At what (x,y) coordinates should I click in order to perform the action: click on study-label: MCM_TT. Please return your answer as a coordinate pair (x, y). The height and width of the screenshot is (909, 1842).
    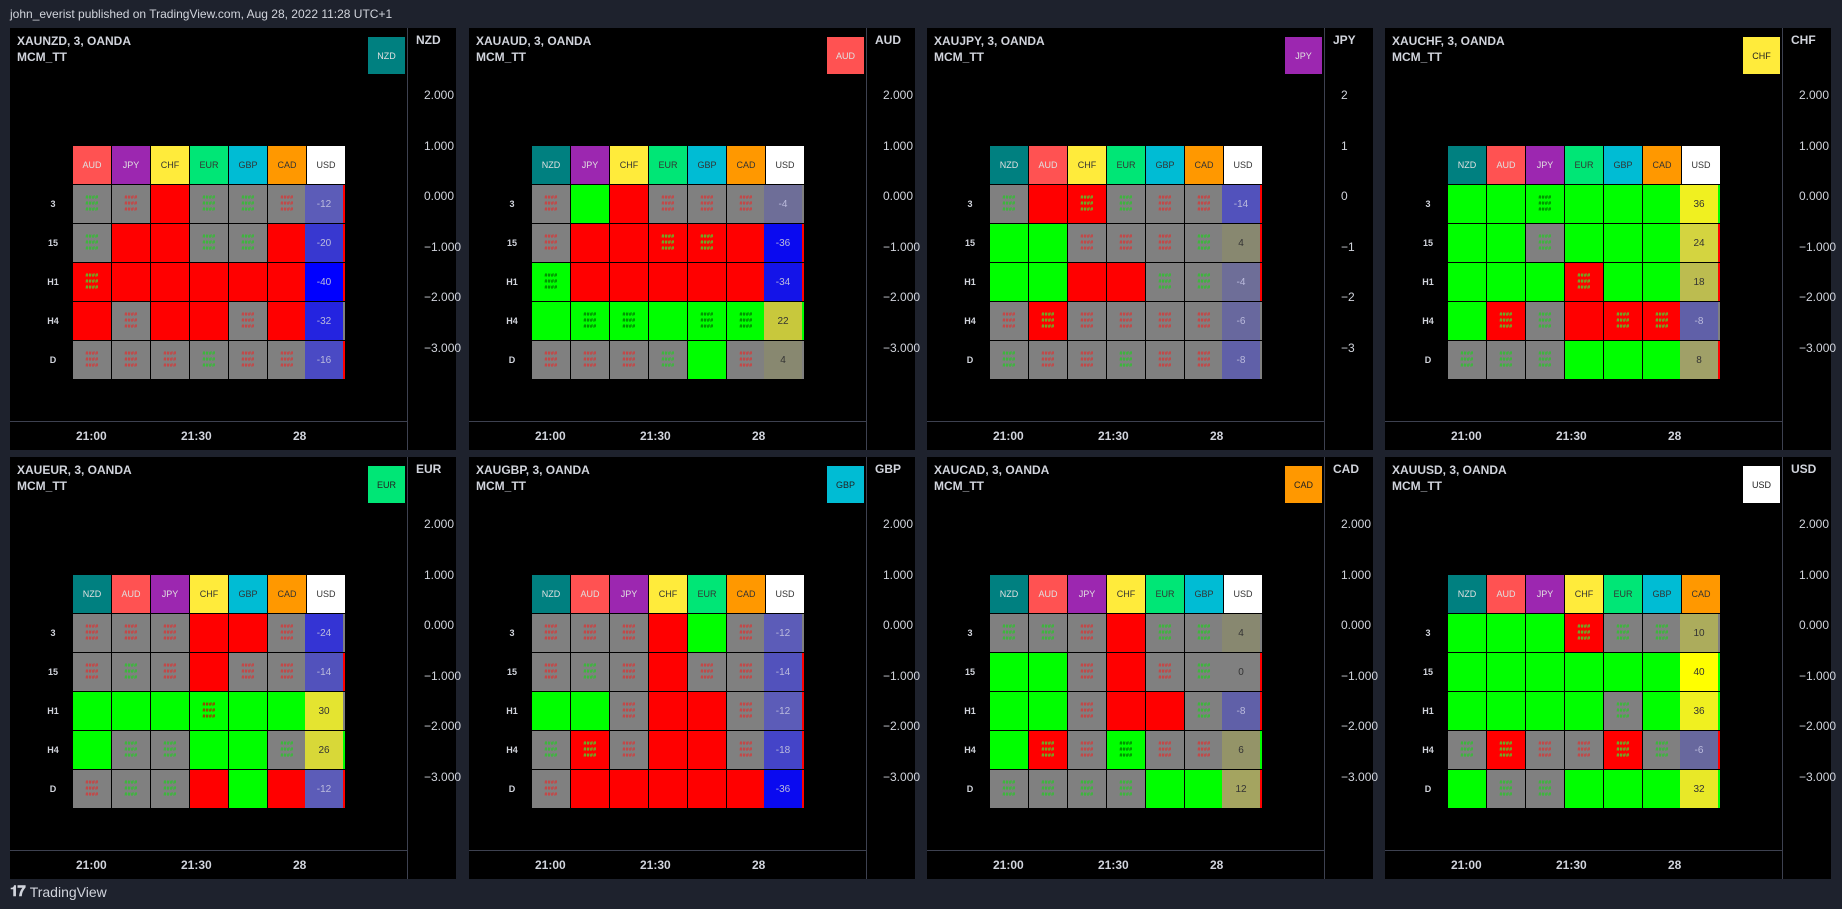
    Looking at the image, I should click on (42, 57).